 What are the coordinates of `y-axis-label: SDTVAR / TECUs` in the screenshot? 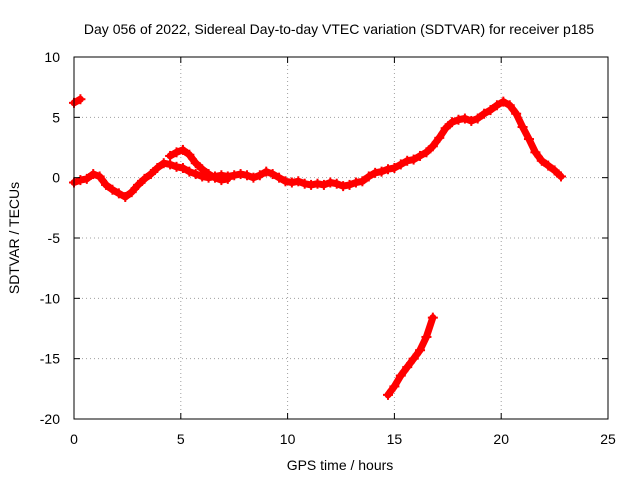 It's located at (14, 238).